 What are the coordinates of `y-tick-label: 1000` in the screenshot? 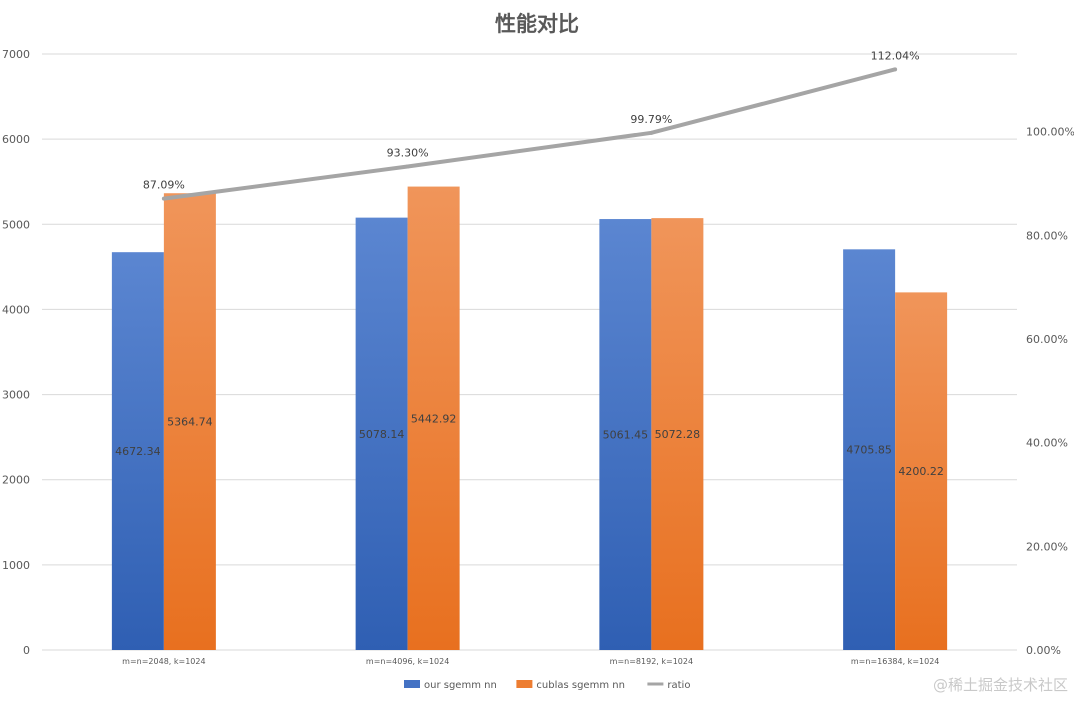 It's located at (16, 565).